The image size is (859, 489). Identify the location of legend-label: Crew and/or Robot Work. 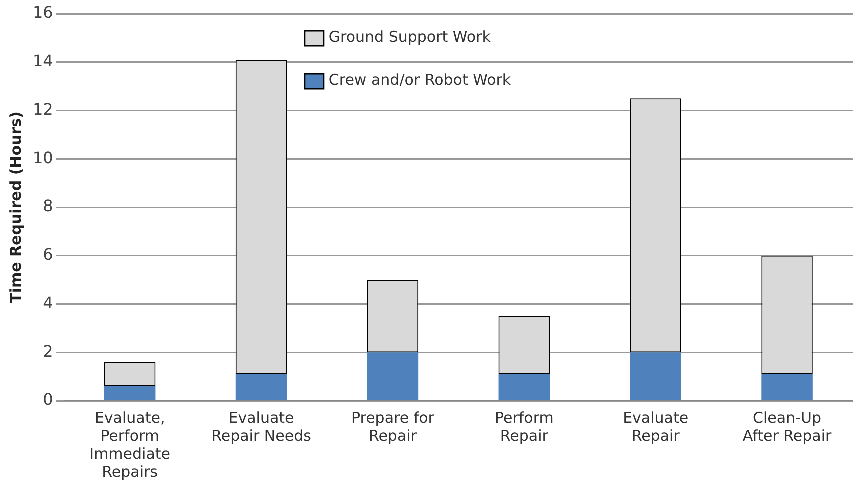
(420, 79).